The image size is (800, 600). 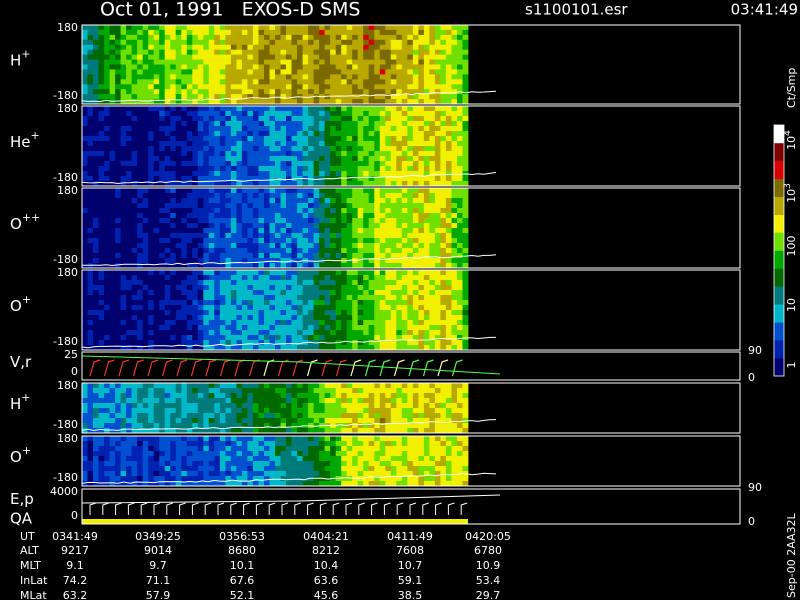 What do you see at coordinates (291, 365) in the screenshot?
I see `velocity-trend` at bounding box center [291, 365].